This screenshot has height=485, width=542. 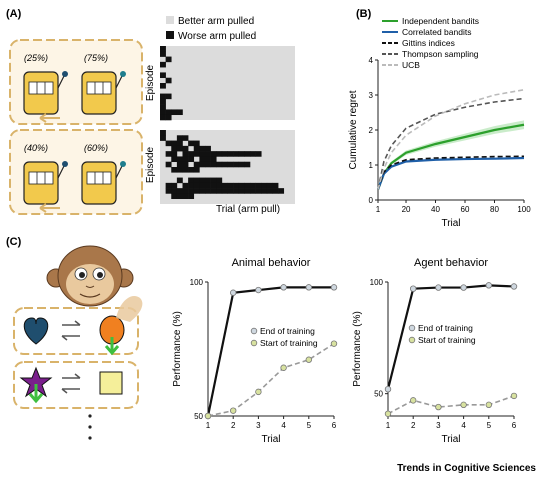 What do you see at coordinates (371, 95) in the screenshot?
I see `y-tick-label: 3` at bounding box center [371, 95].